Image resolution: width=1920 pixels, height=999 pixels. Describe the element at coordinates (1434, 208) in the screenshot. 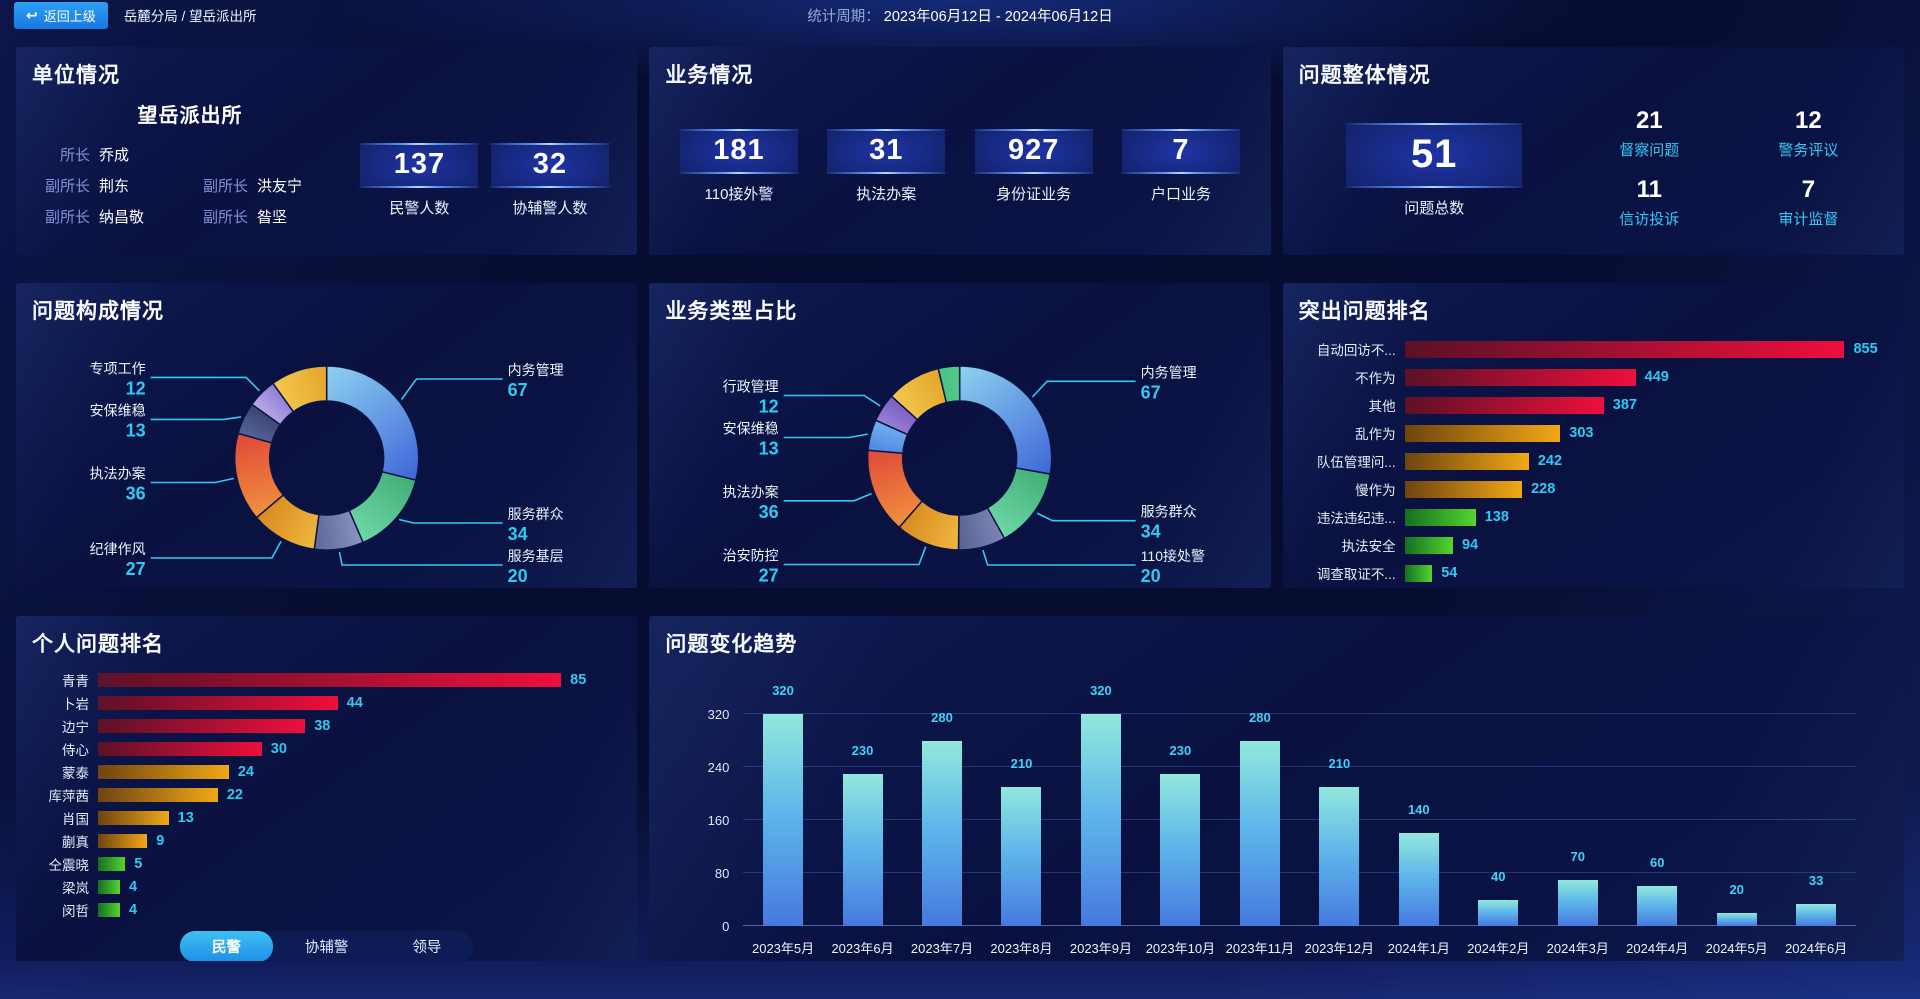

I see `problem-total-label: 问题总数` at that location.